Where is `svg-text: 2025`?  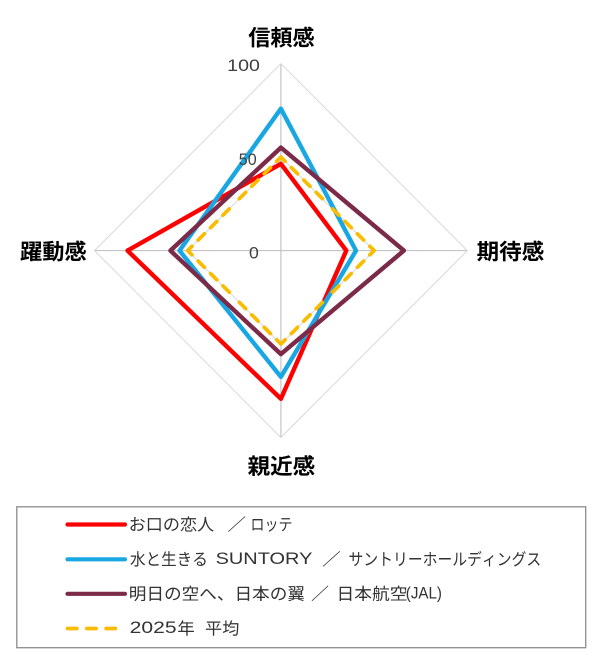
svg-text: 2025 is located at coordinates (153, 628).